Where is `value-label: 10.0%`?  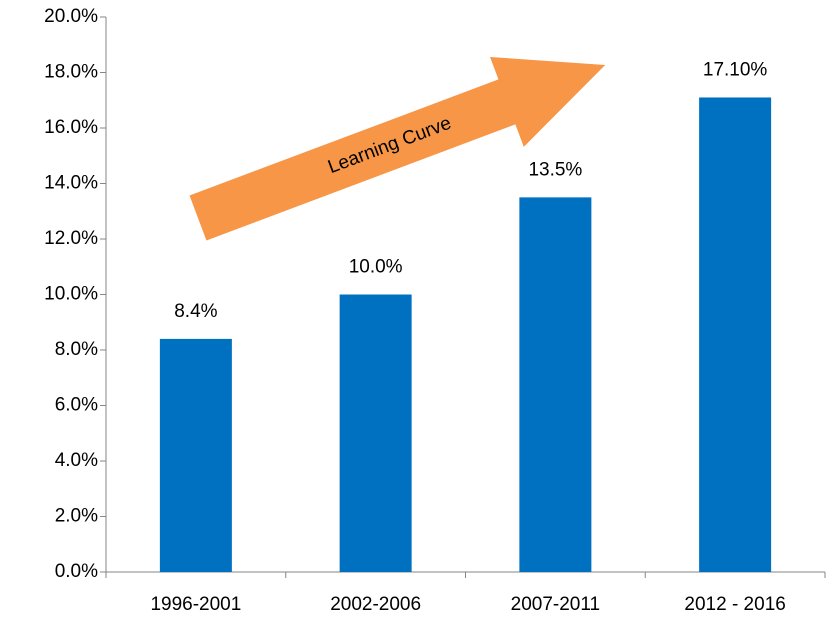 value-label: 10.0% is located at coordinates (376, 267).